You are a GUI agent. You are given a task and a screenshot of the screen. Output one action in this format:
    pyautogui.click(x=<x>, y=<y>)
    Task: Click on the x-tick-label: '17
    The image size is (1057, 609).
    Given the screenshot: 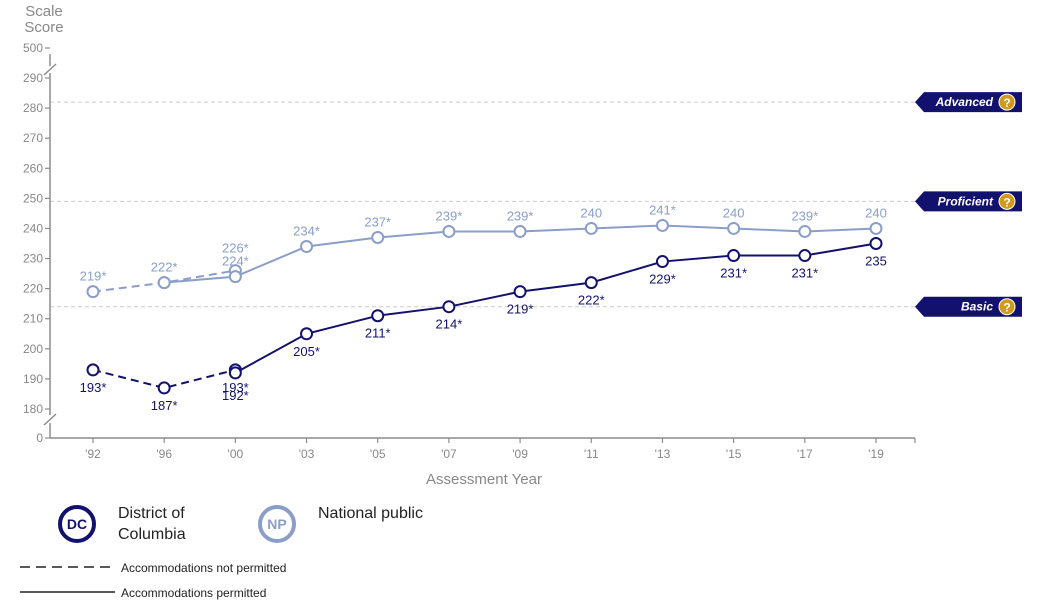 What is the action you would take?
    pyautogui.click(x=805, y=454)
    